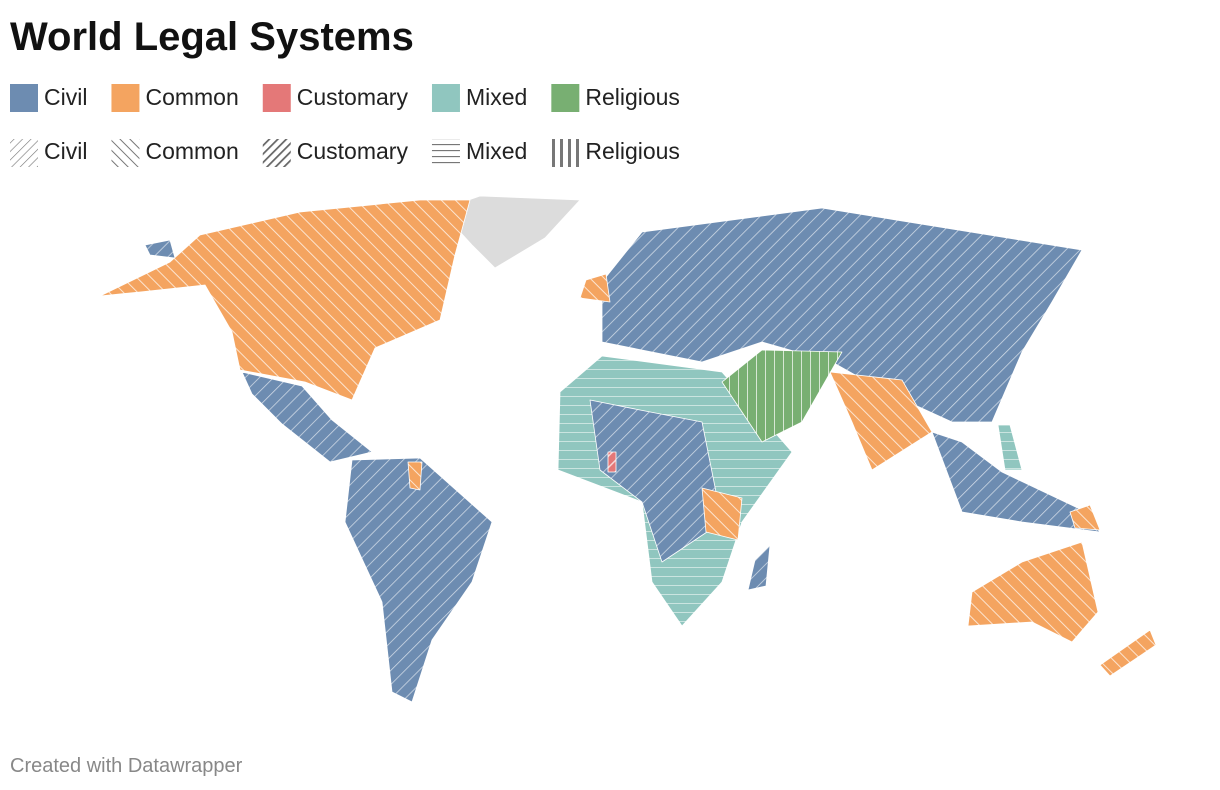 This screenshot has height=790, width=1220. Describe the element at coordinates (212, 37) in the screenshot. I see `title: World Legal Systems` at that location.